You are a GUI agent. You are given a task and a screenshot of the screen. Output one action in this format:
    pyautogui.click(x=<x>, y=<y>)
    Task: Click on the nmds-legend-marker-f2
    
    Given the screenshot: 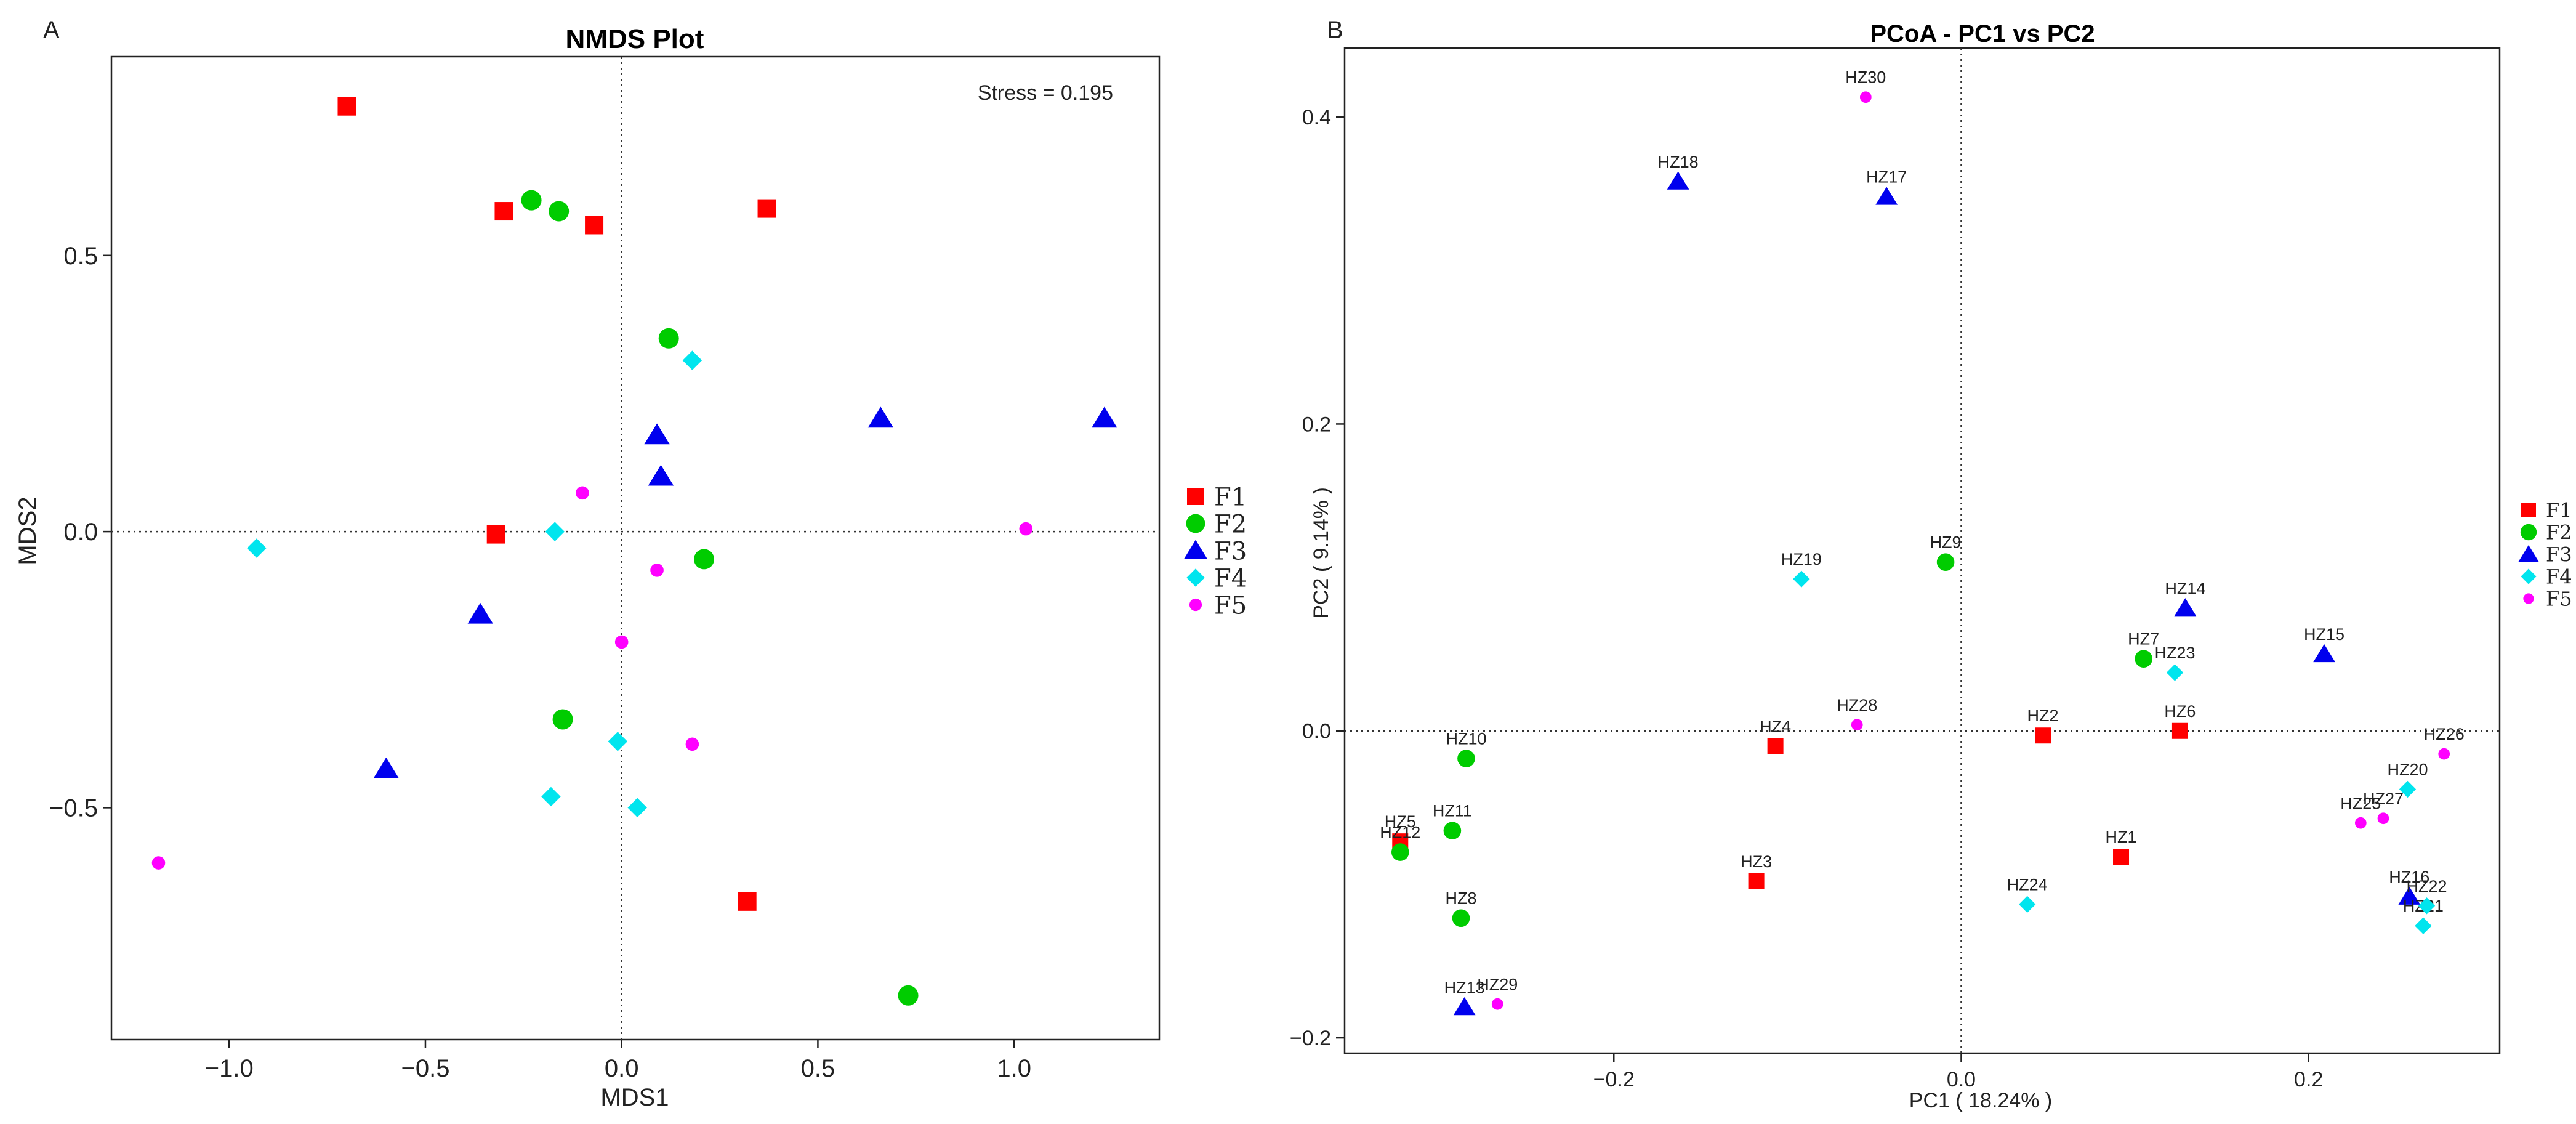 What is the action you would take?
    pyautogui.click(x=1195, y=523)
    